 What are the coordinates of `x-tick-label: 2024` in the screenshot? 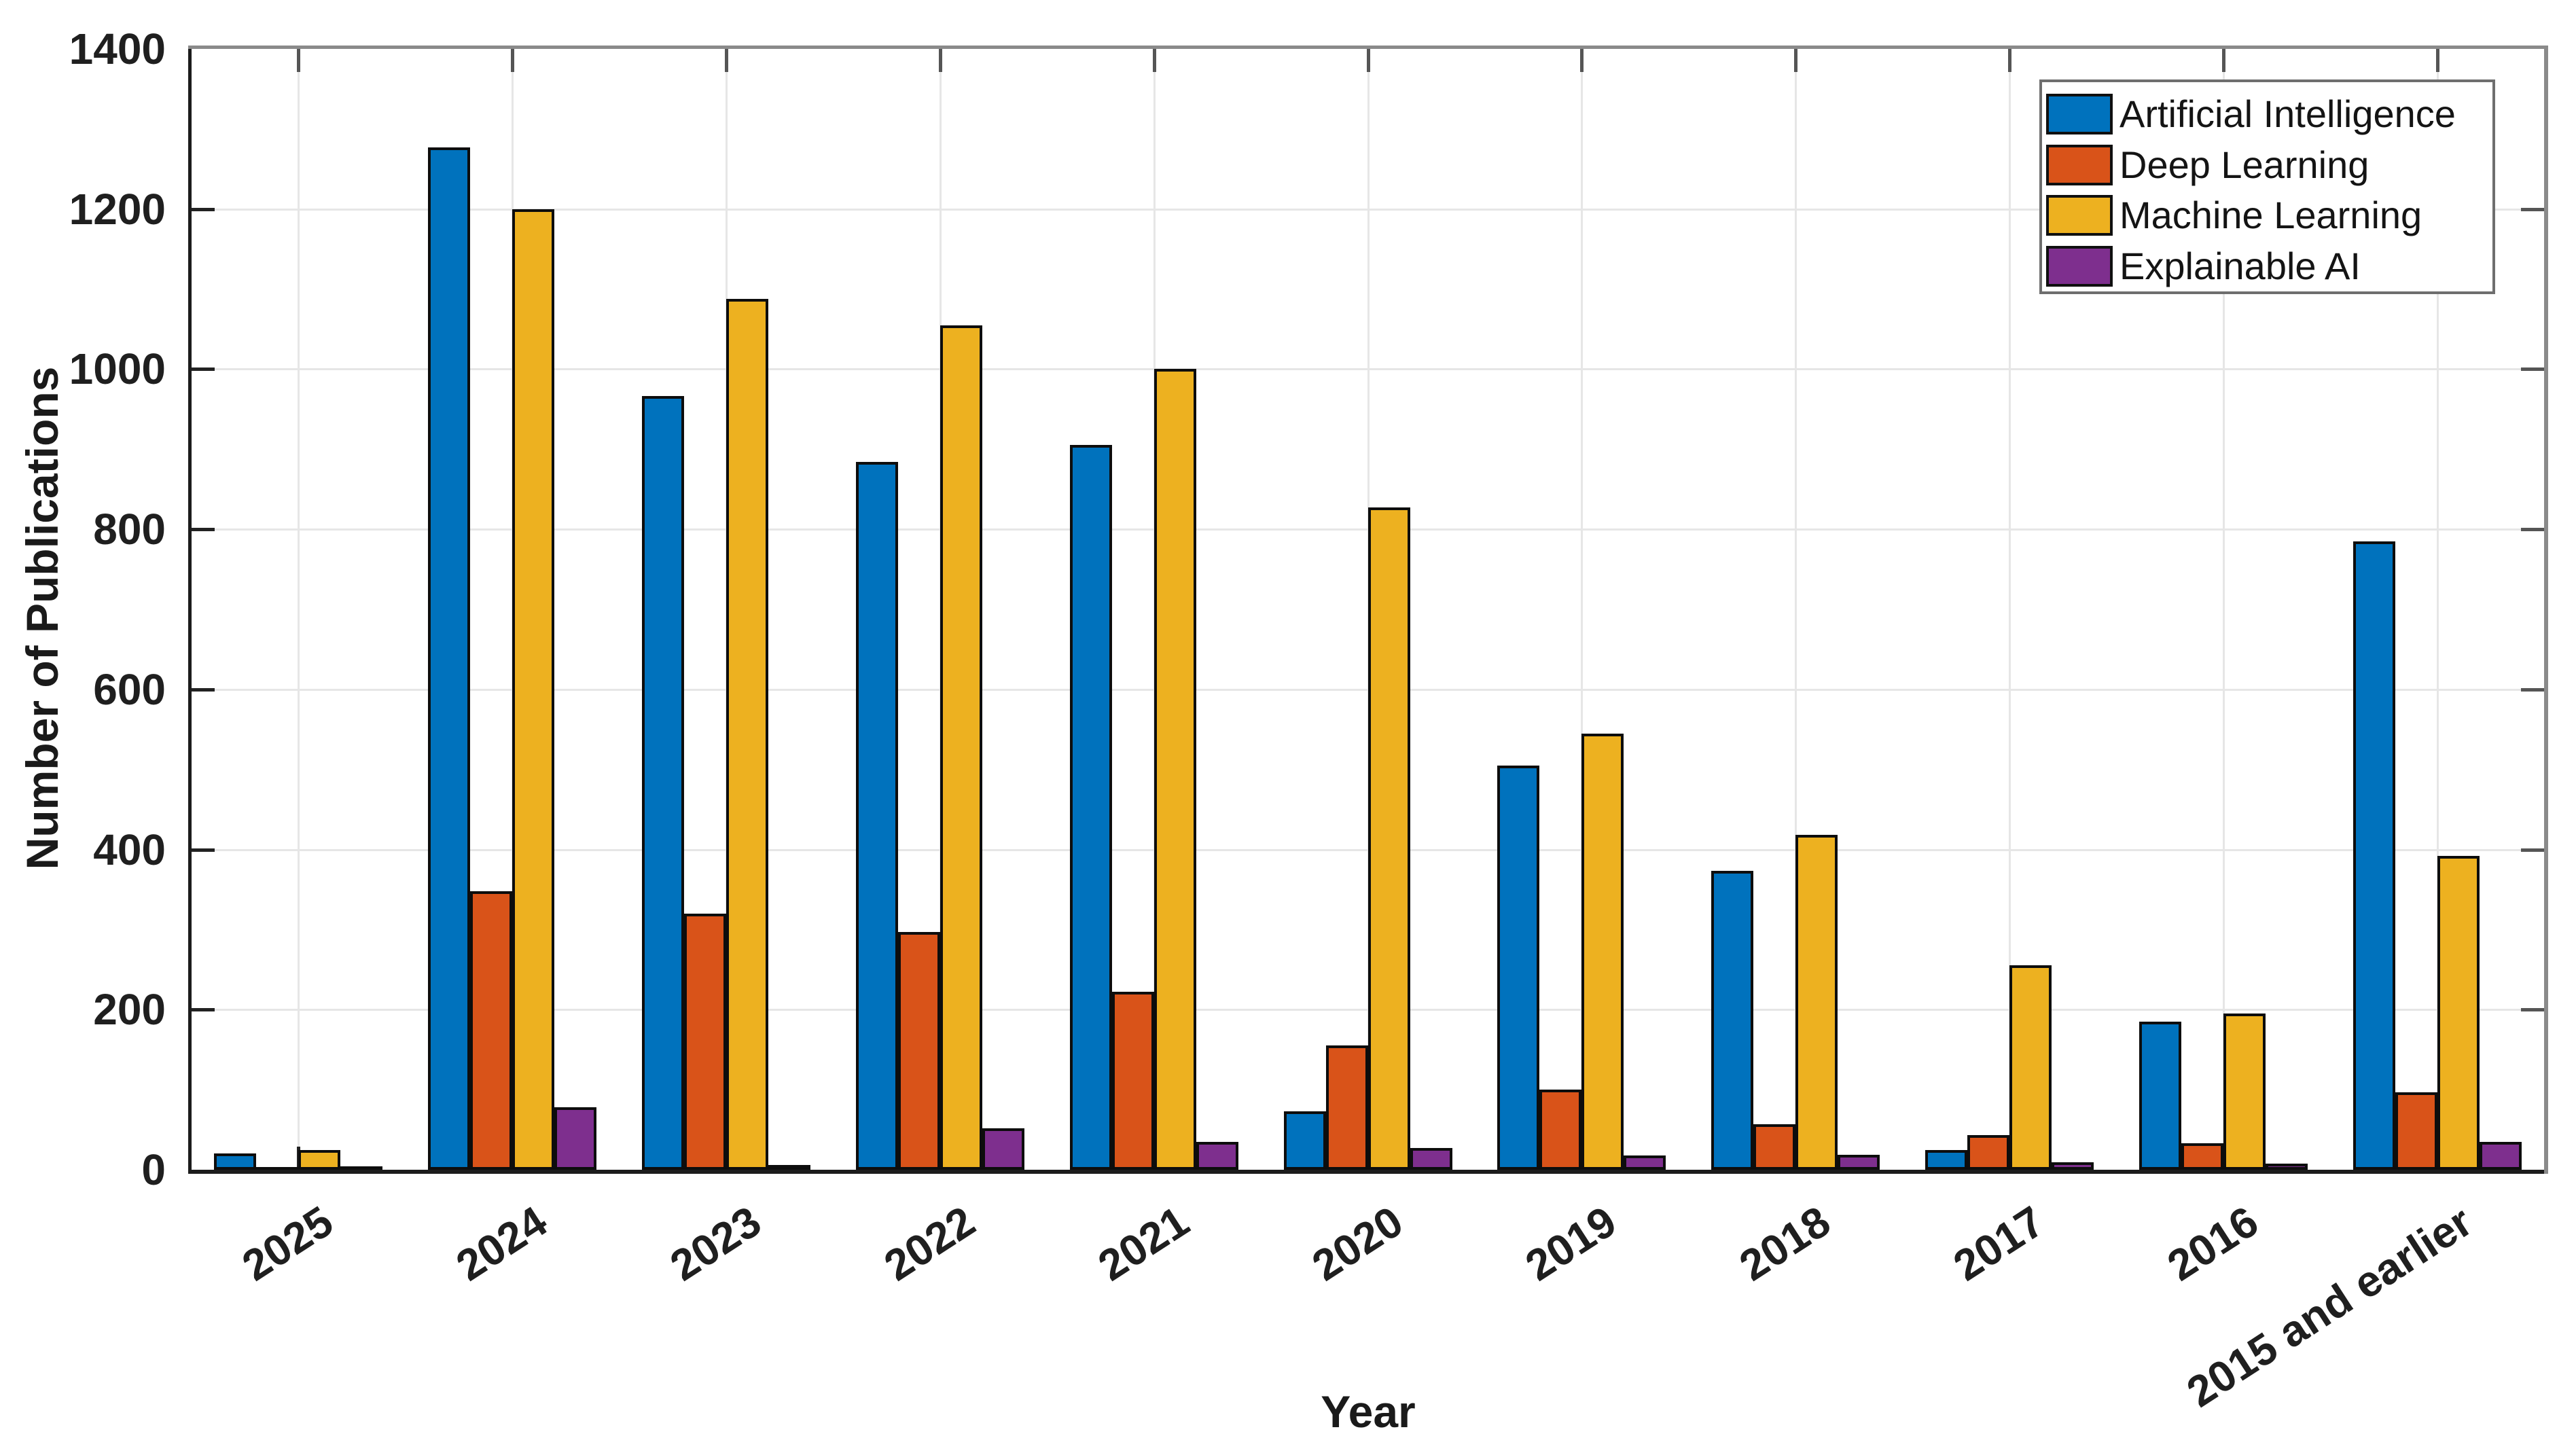 It's located at (502, 1243).